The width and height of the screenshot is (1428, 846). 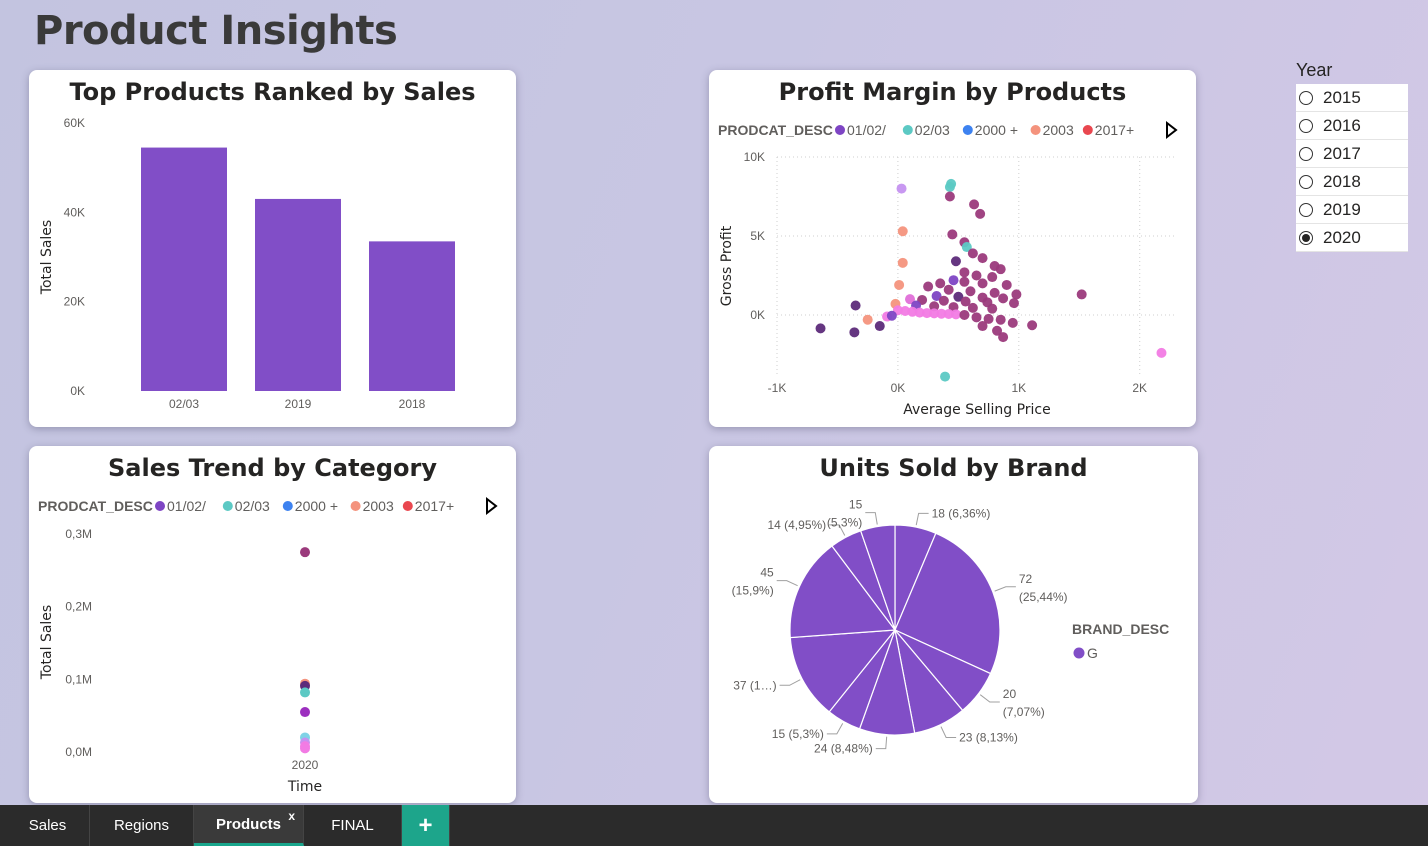 What do you see at coordinates (426, 825) in the screenshot?
I see `add-page-button: +` at bounding box center [426, 825].